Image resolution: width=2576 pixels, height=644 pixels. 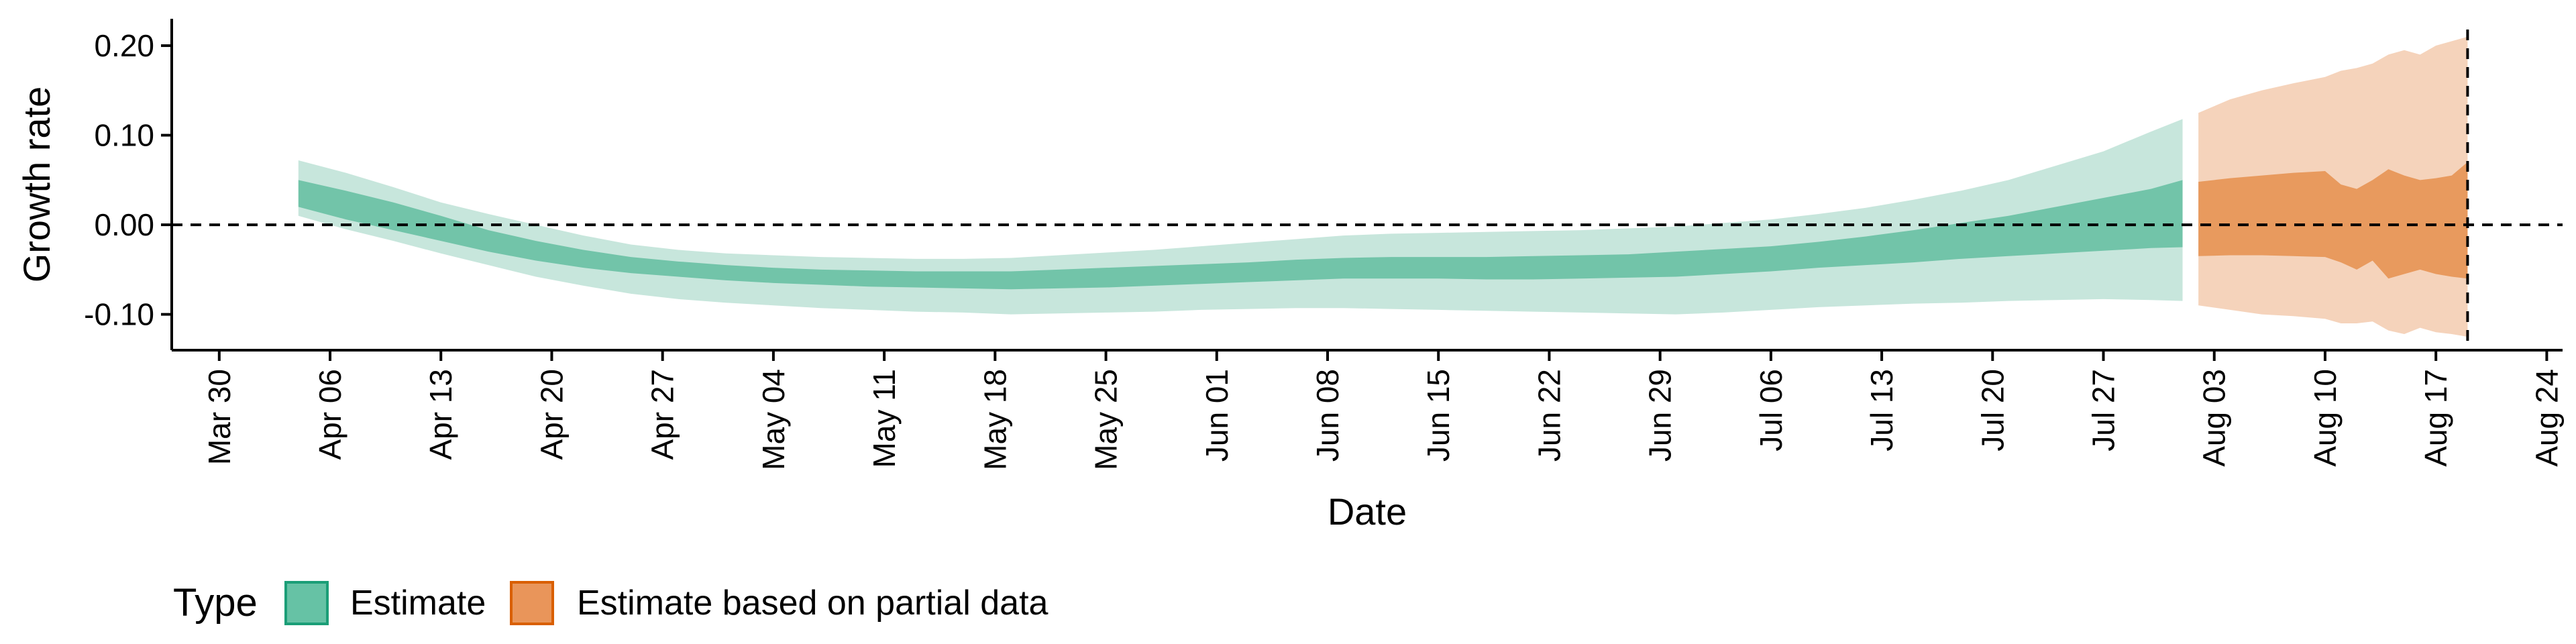 What do you see at coordinates (215, 603) in the screenshot?
I see `legend-title: Type` at bounding box center [215, 603].